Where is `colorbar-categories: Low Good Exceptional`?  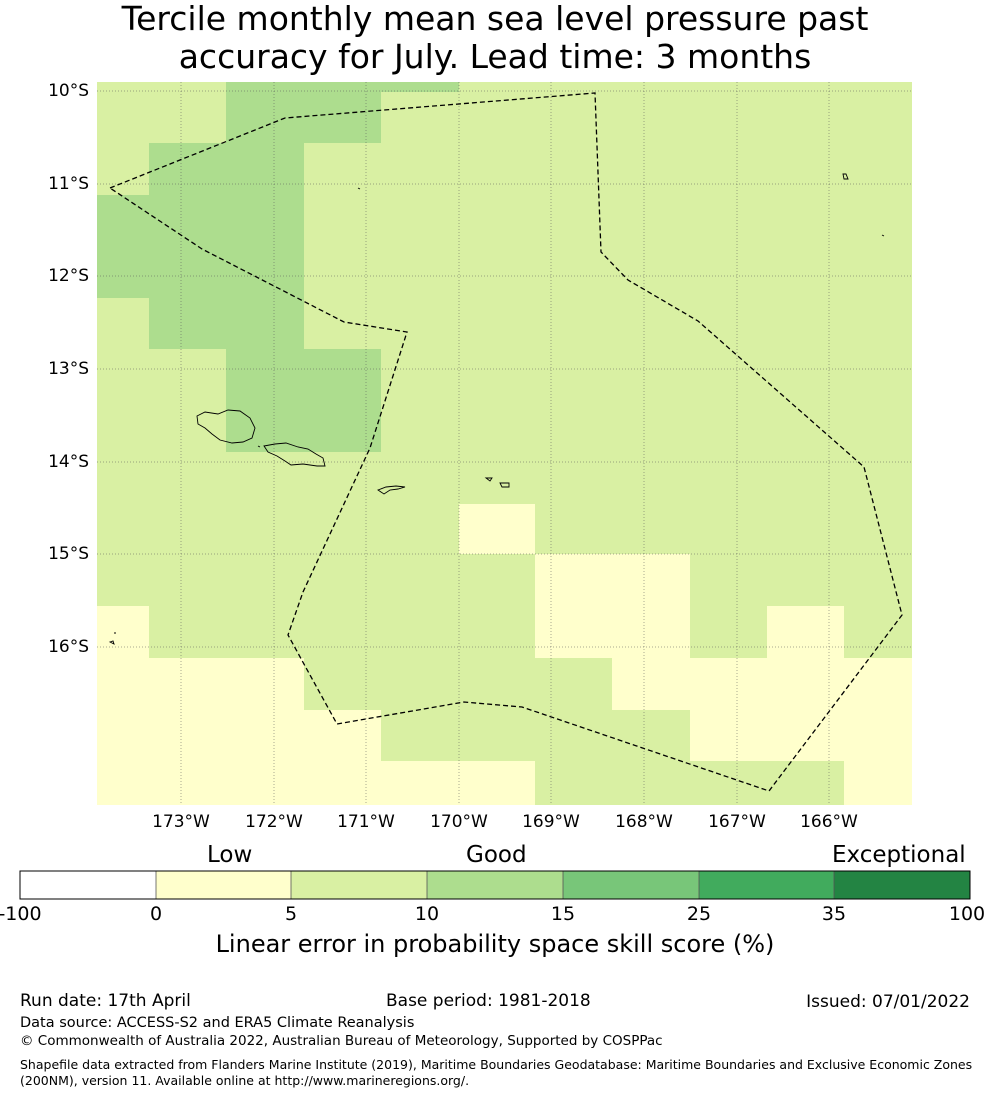
colorbar-categories: Low Good Exceptional is located at coordinates (495, 857).